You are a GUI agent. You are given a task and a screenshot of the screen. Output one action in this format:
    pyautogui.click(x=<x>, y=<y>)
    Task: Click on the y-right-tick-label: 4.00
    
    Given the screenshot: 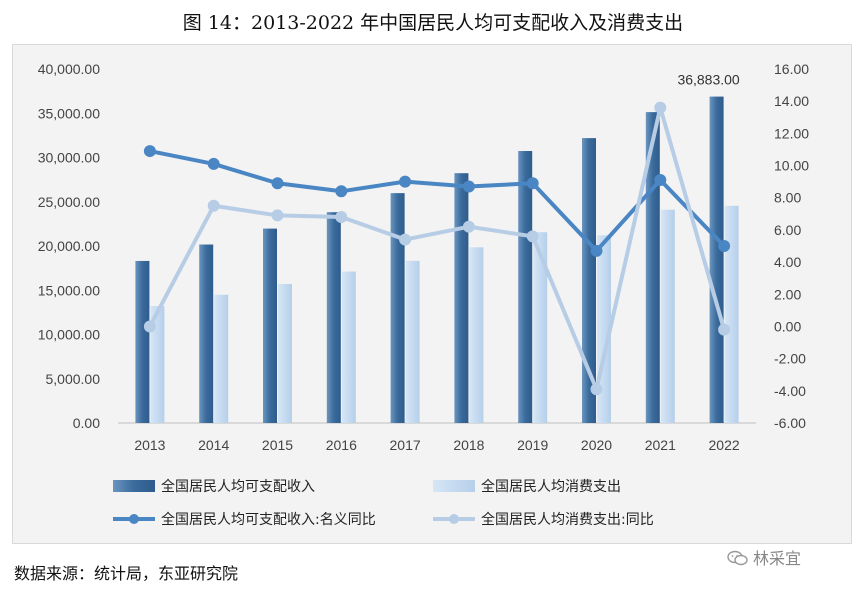 What is the action you would take?
    pyautogui.click(x=787, y=262)
    